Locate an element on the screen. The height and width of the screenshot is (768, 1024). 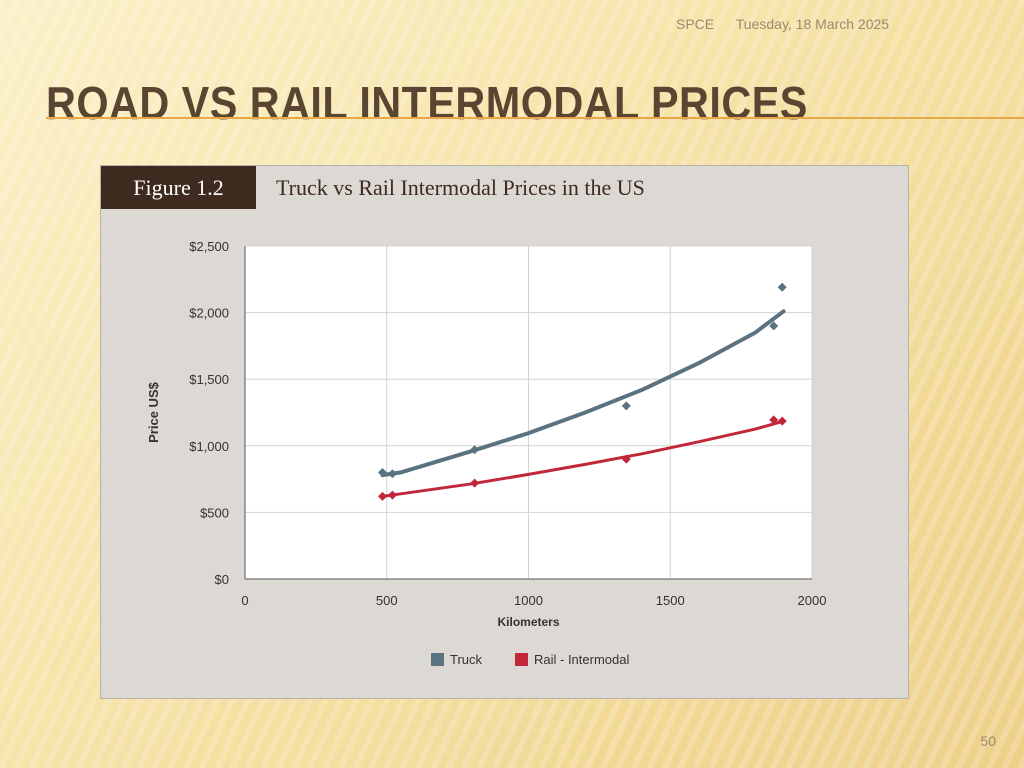
legend-swatch-rail-intermodal is located at coordinates (521, 659).